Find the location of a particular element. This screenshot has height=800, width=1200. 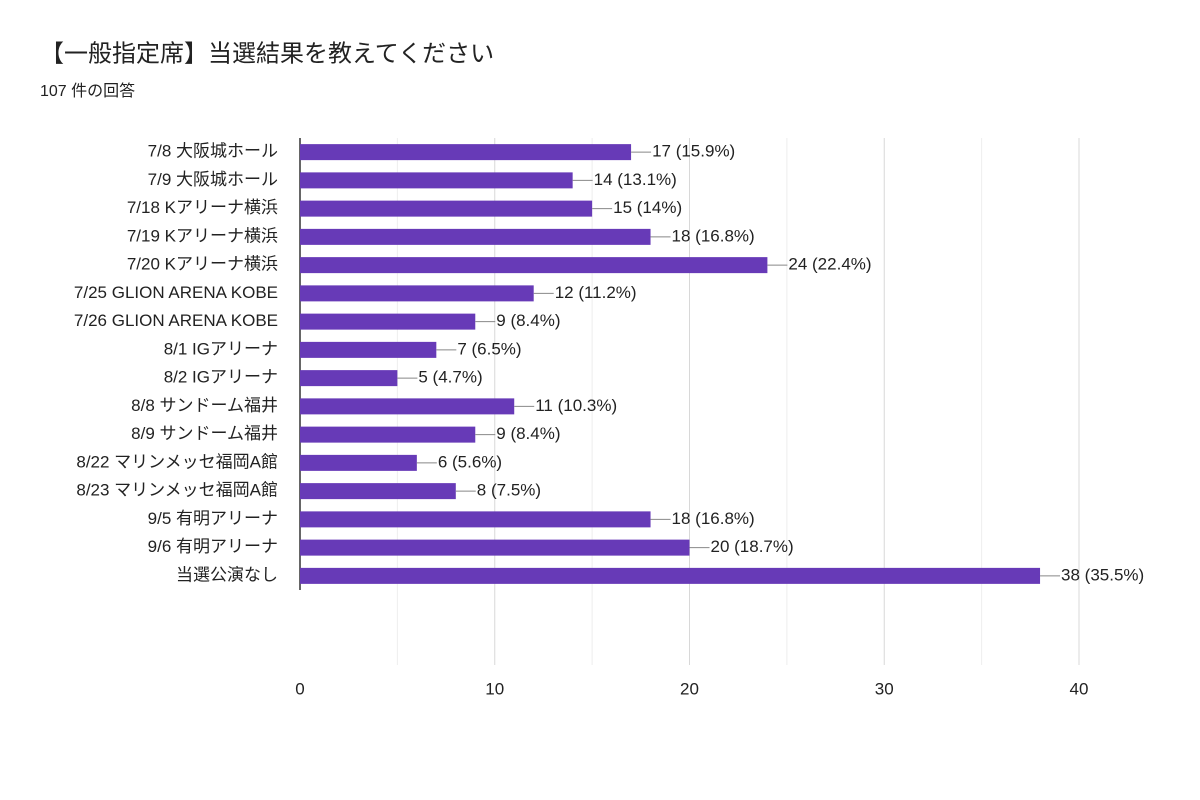

data-label: 5 (4.7%) is located at coordinates (450, 377).